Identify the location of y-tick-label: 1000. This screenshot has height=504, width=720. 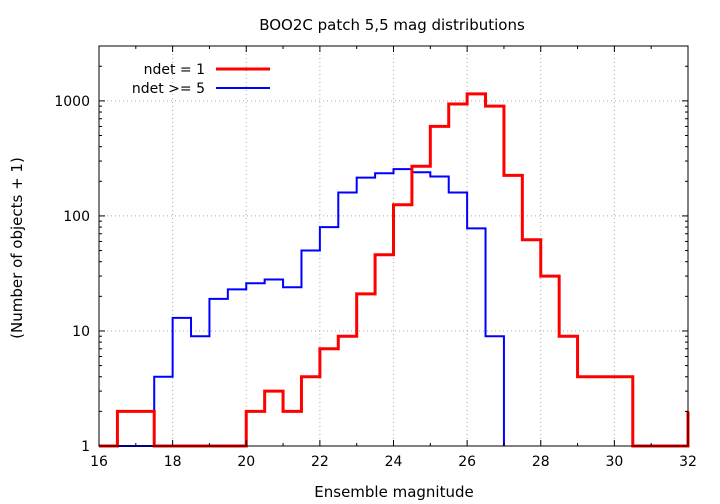
(72, 102).